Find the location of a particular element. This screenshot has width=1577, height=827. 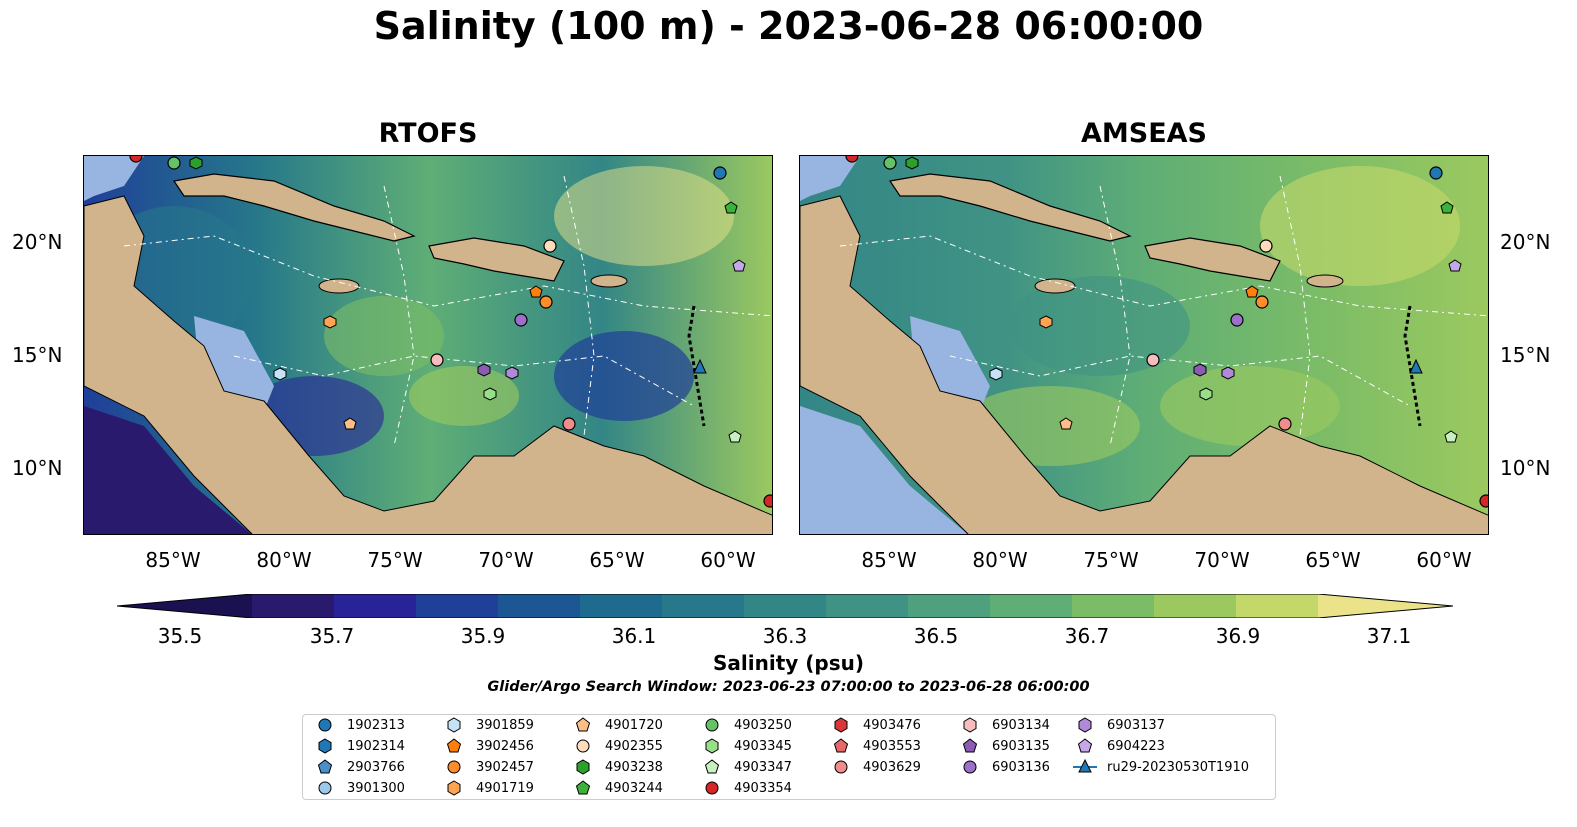

legend-label: 4902355 is located at coordinates (634, 746).